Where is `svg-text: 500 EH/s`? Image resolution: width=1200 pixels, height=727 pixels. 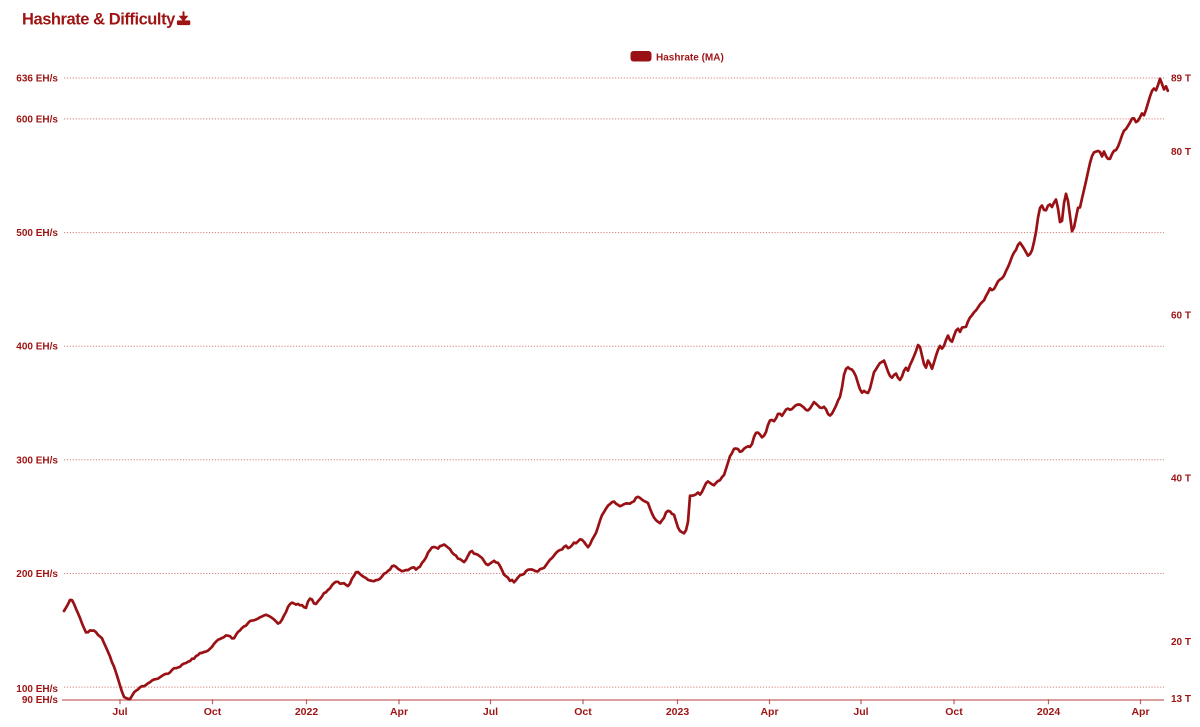 svg-text: 500 EH/s is located at coordinates (37, 233).